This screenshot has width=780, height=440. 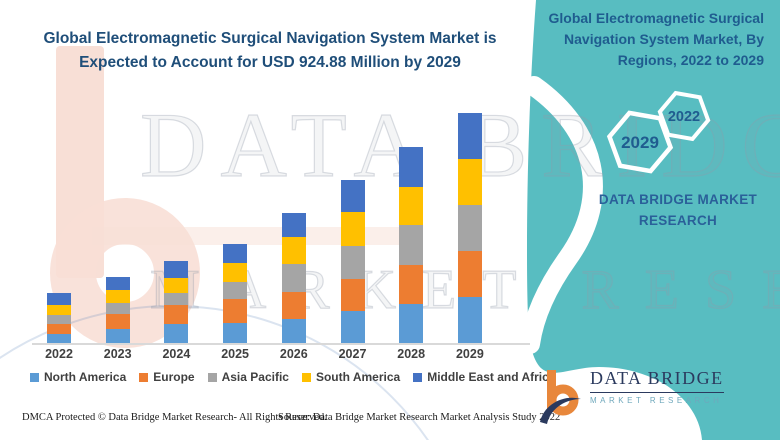 I want to click on logo-name: DATA BRIDGE, so click(x=657, y=380).